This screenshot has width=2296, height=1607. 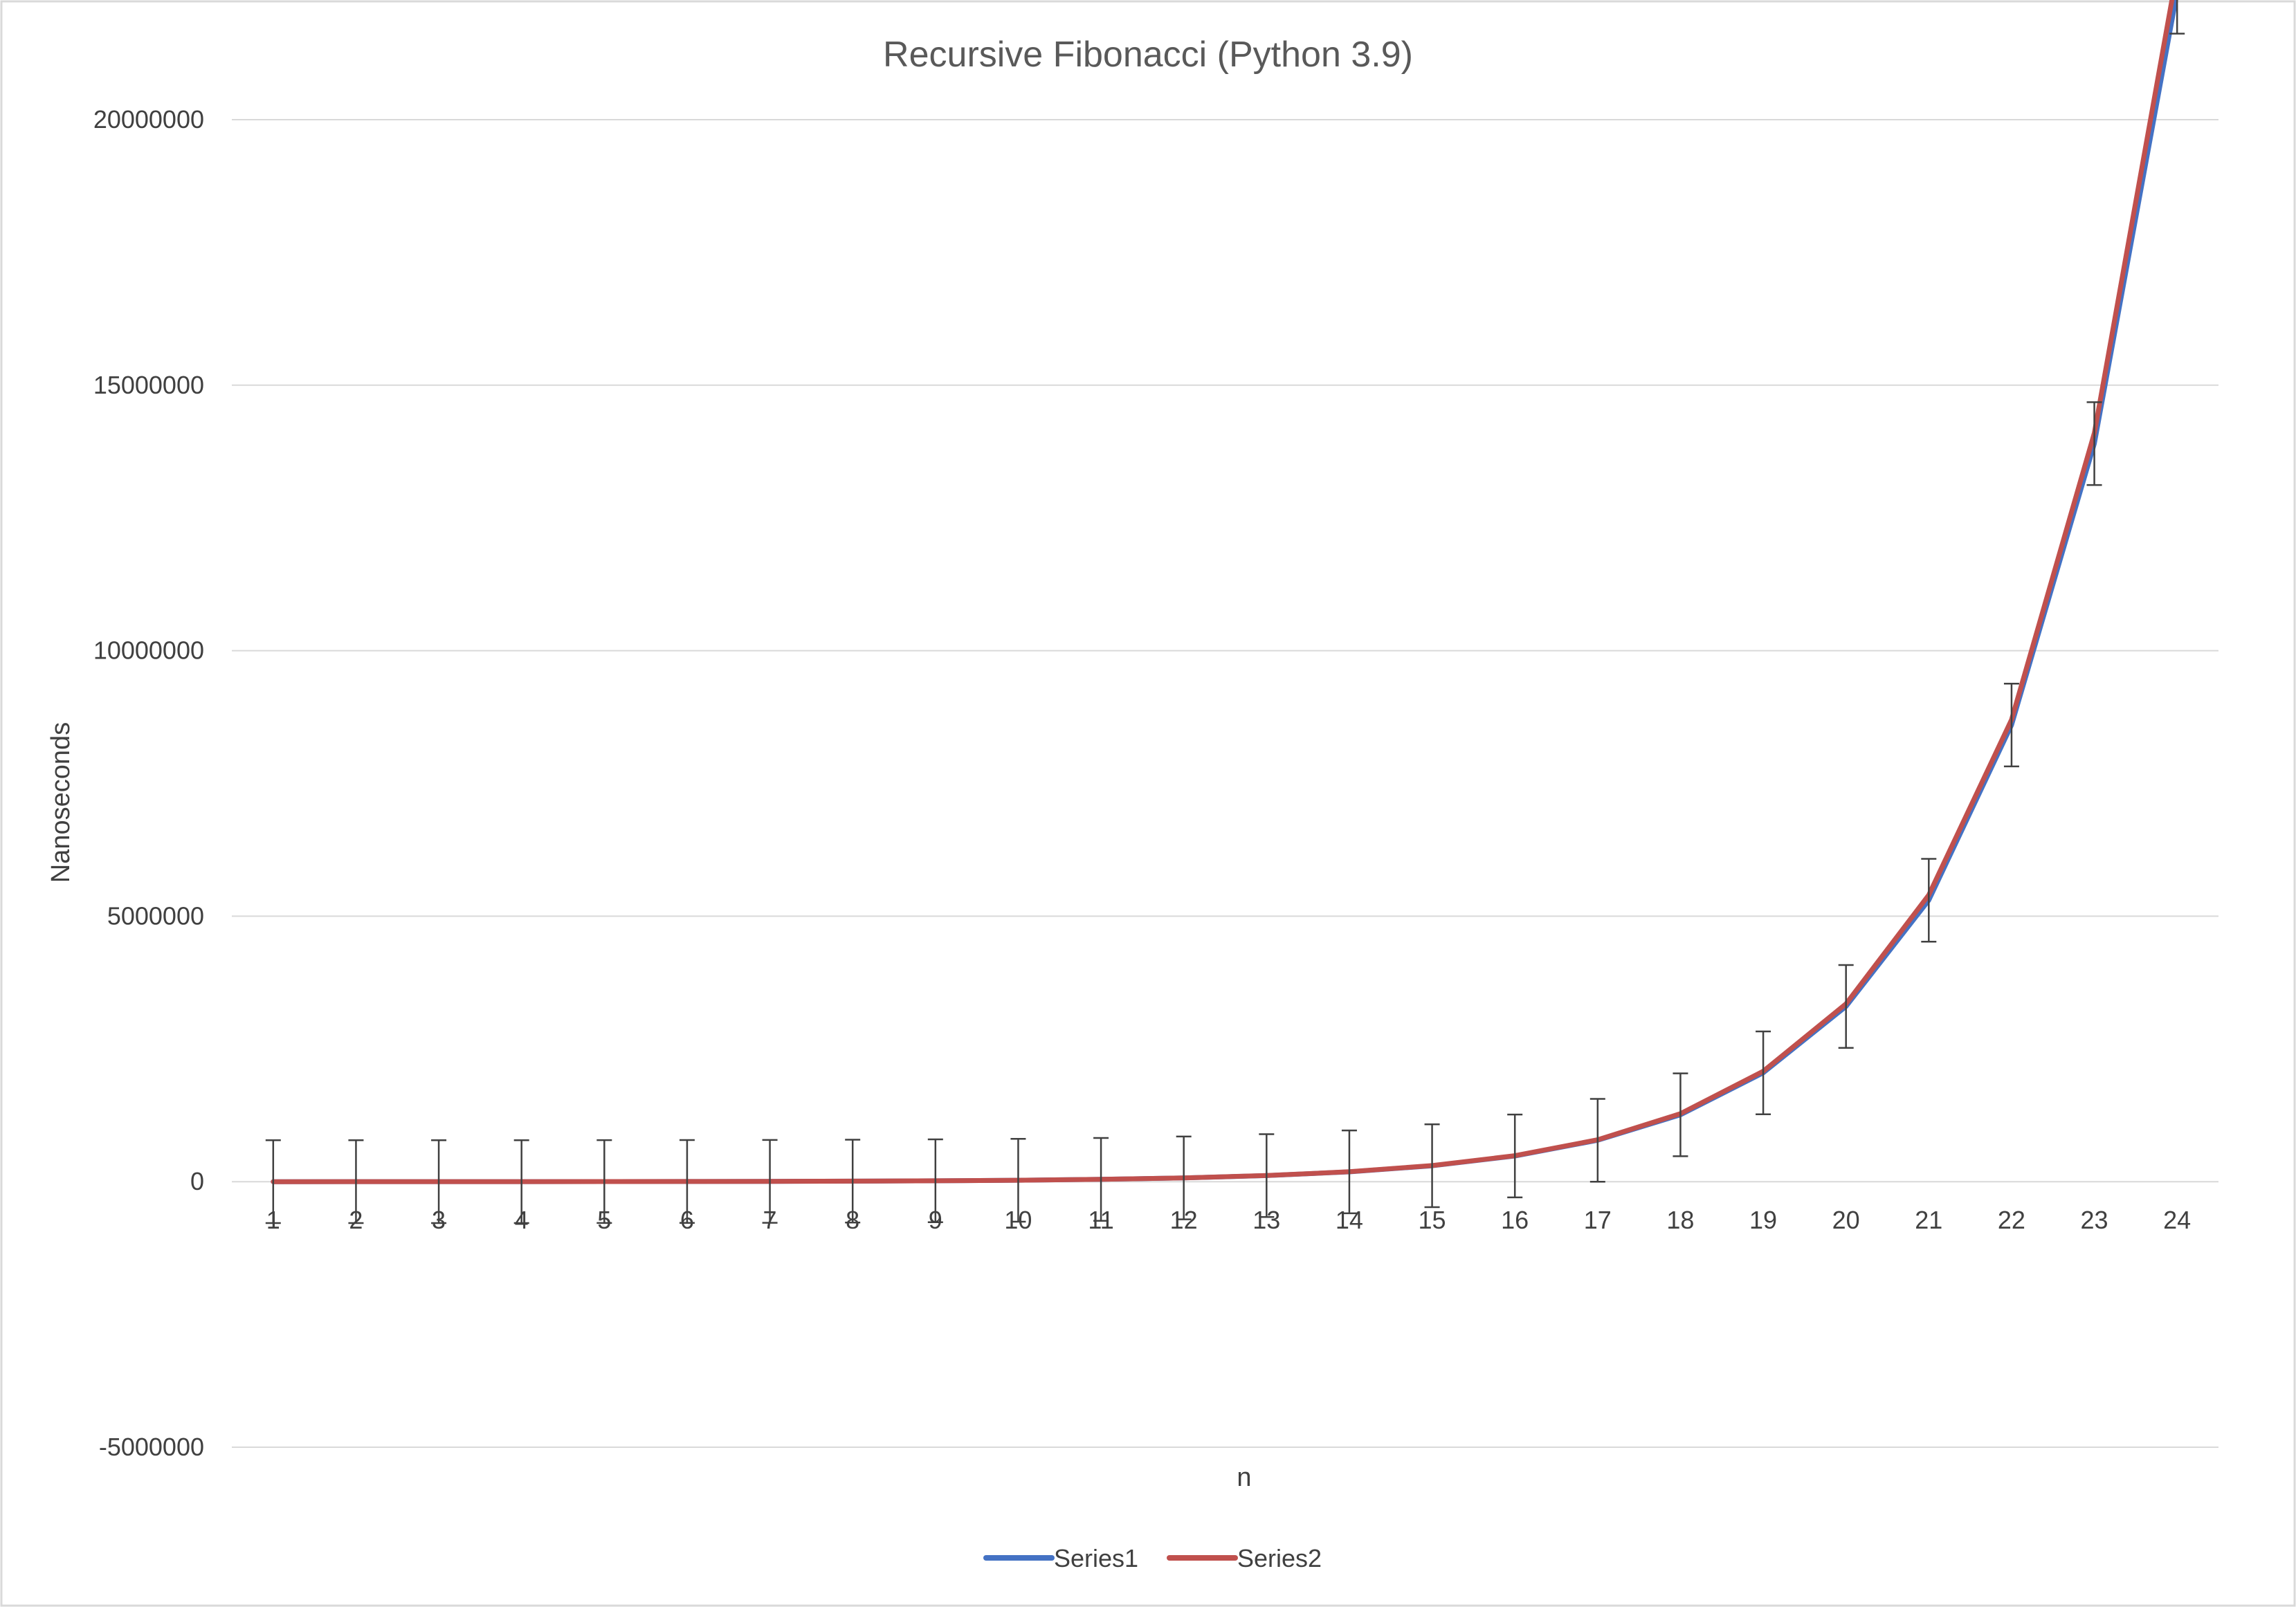 I want to click on y-axis-ticks: 20000000 15000000 10000000 5000000 0 -5000000, so click(x=148, y=783).